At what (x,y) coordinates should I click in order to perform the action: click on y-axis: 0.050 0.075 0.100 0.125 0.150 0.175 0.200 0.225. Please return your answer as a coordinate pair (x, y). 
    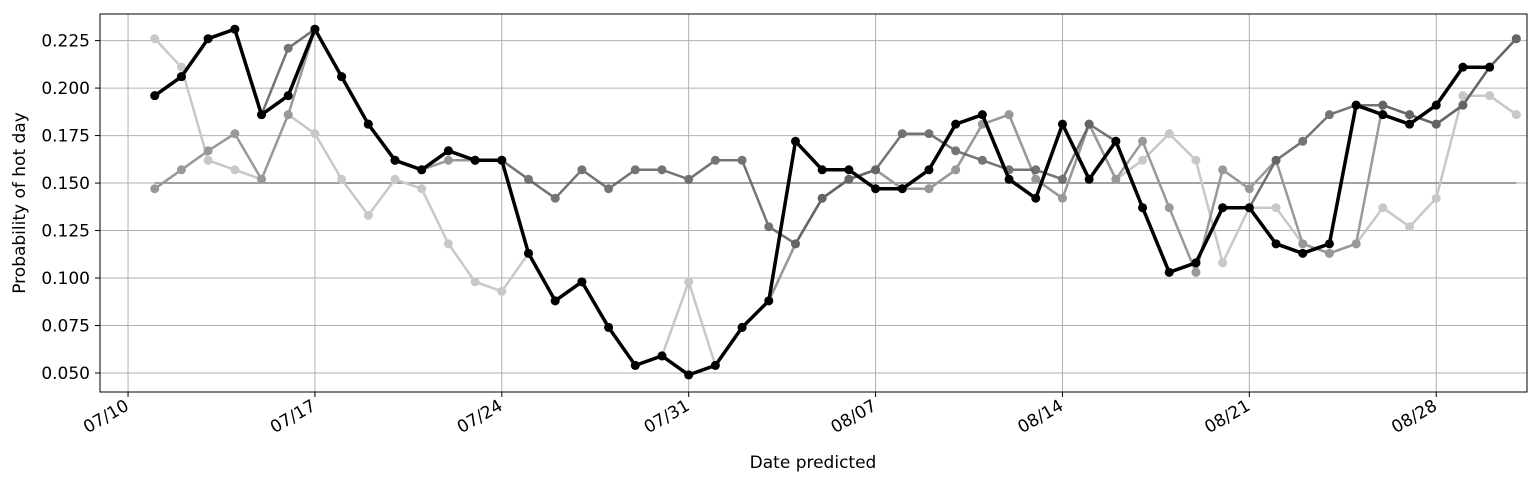
    Looking at the image, I should click on (70, 208).